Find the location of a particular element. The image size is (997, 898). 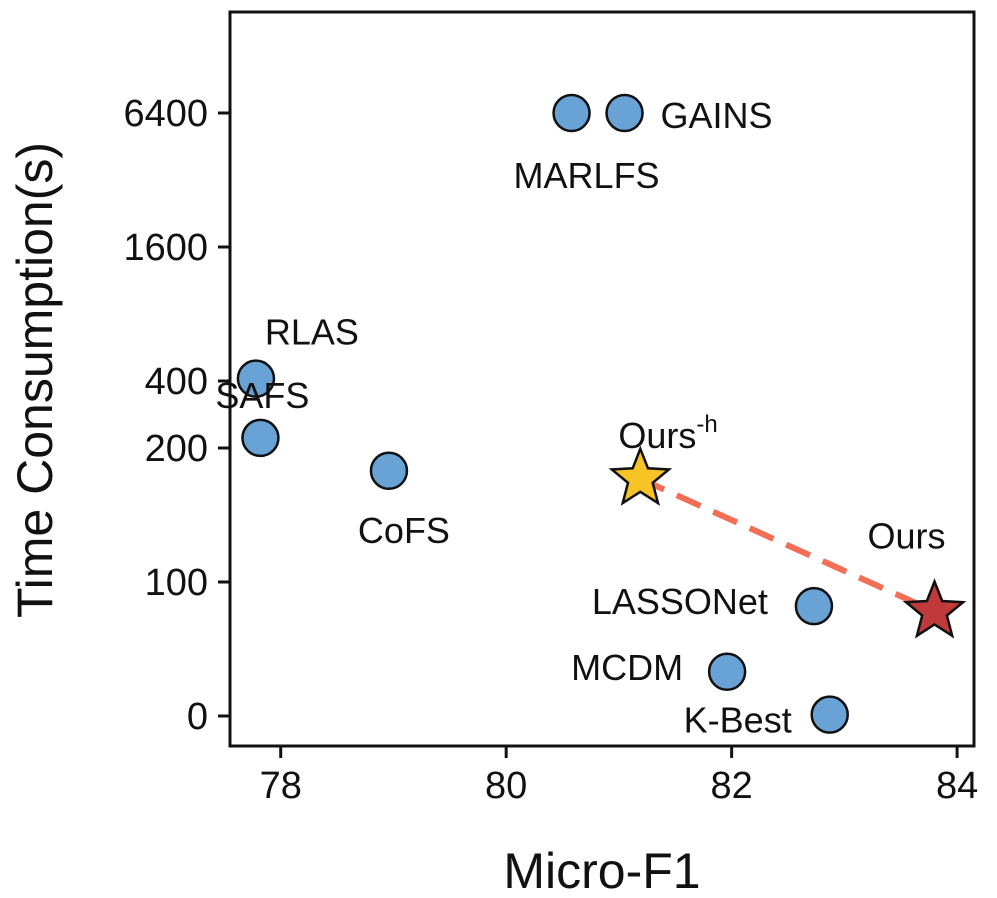

label-ours-text: Ours is located at coordinates (907, 535).